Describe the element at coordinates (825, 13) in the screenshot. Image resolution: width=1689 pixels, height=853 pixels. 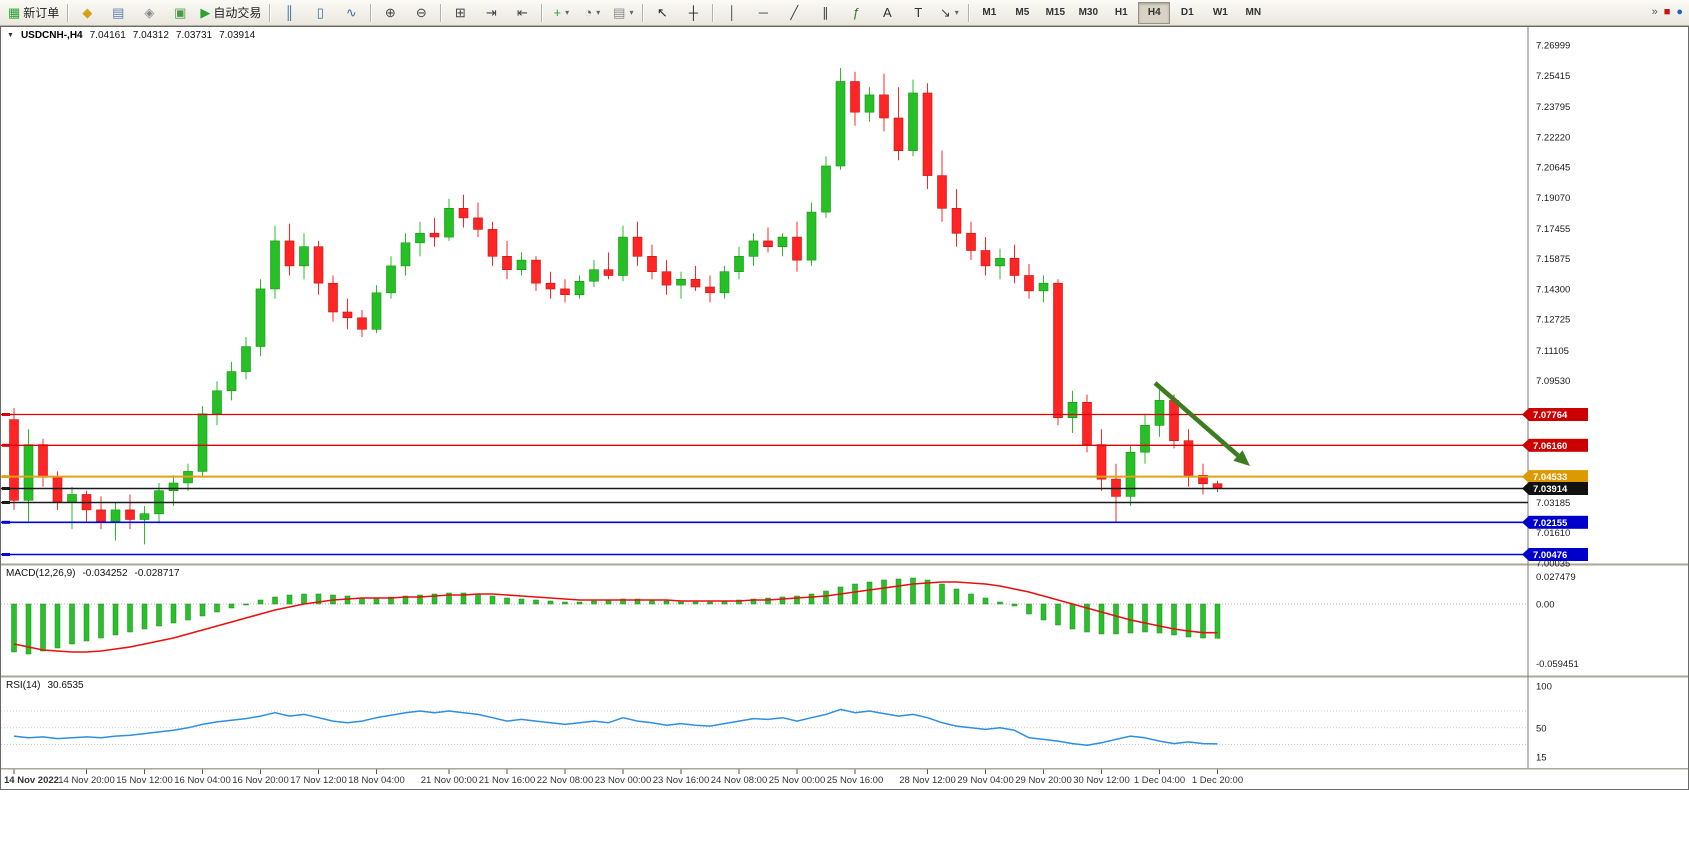
I see `channel-button: ∥` at that location.